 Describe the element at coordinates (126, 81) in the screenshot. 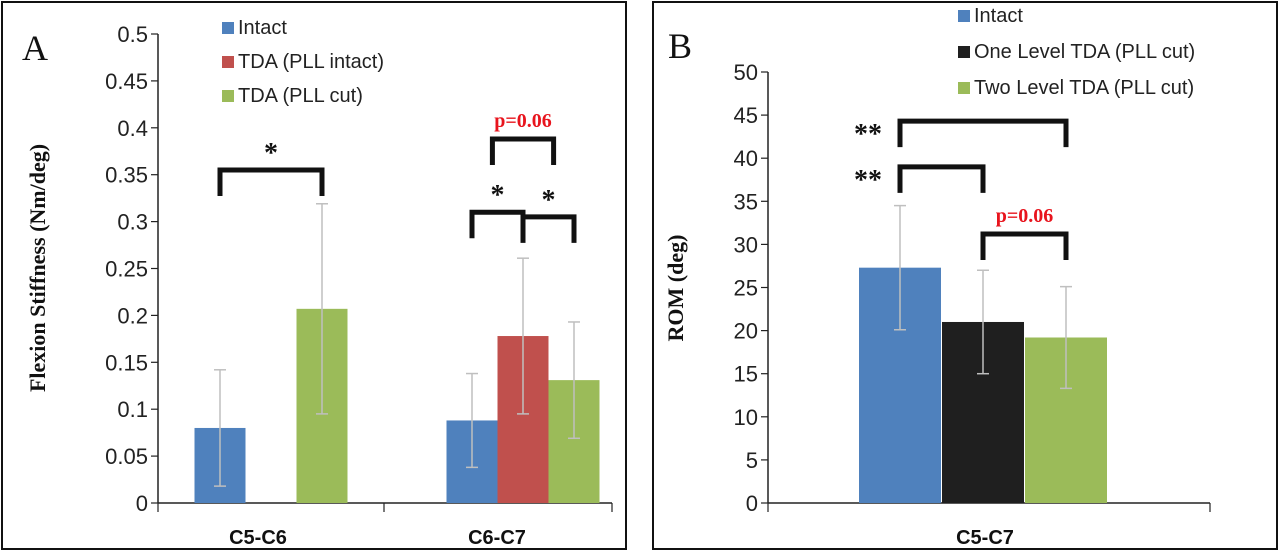

I see `y-tick-label: 0.45` at that location.